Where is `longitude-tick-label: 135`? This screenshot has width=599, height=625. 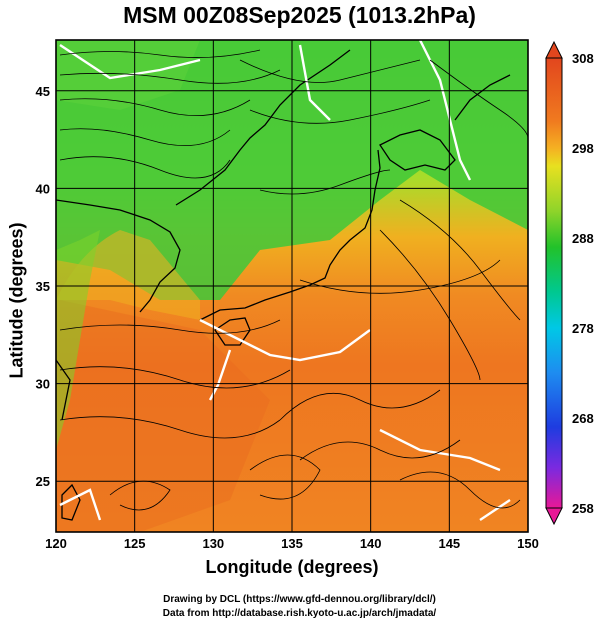 longitude-tick-label: 135 is located at coordinates (292, 543).